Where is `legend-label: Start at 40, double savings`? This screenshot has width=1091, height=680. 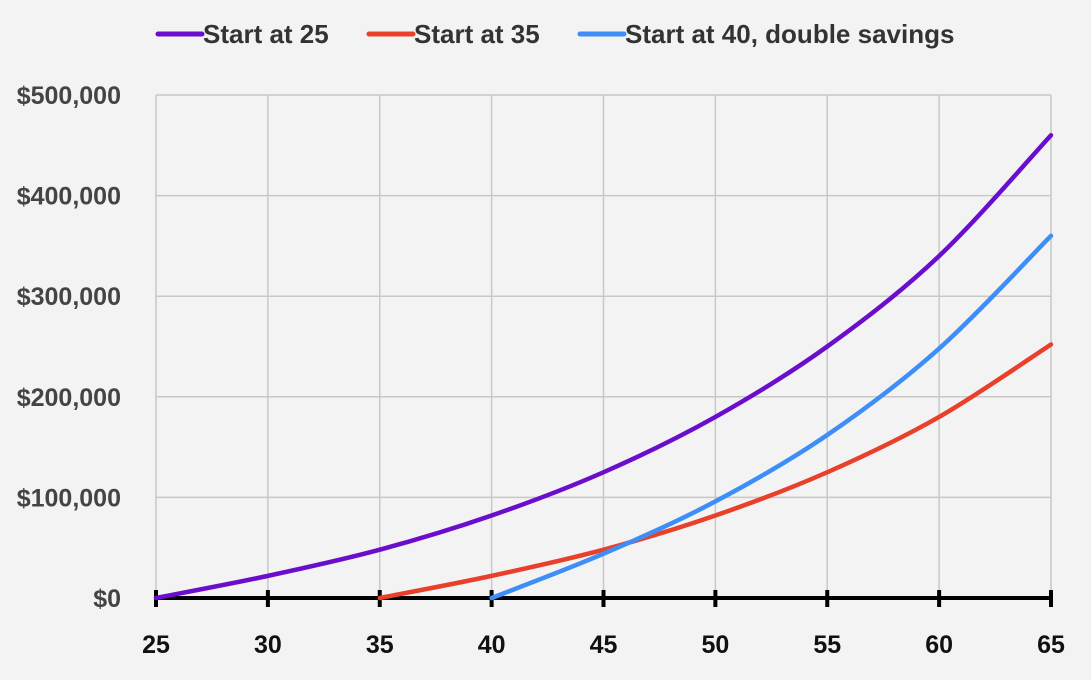
legend-label: Start at 40, double savings is located at coordinates (789, 34).